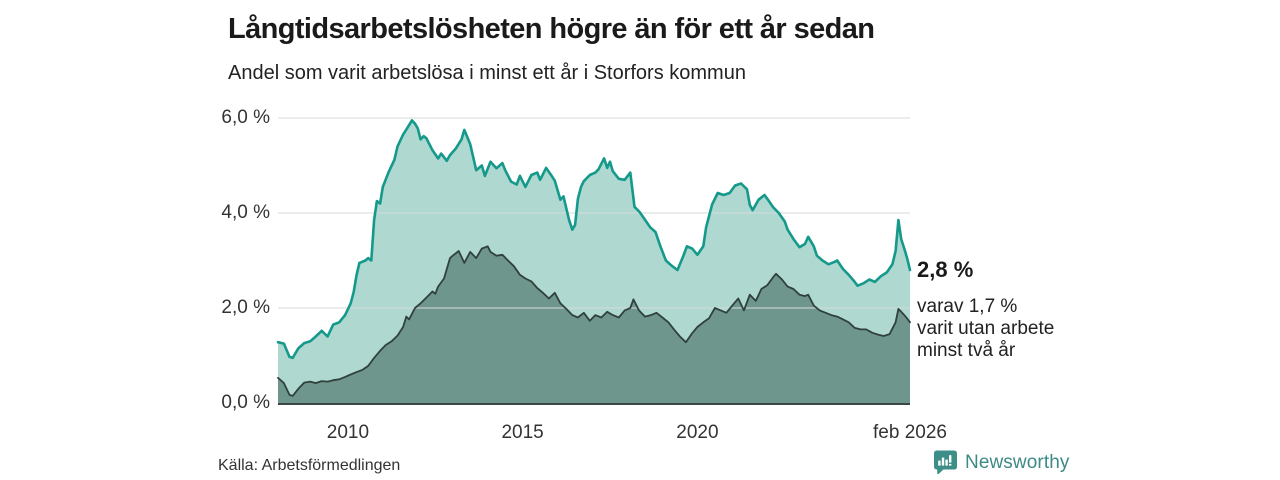 The height and width of the screenshot is (480, 1280). Describe the element at coordinates (945, 269) in the screenshot. I see `end-value-label: 2,8 %` at that location.